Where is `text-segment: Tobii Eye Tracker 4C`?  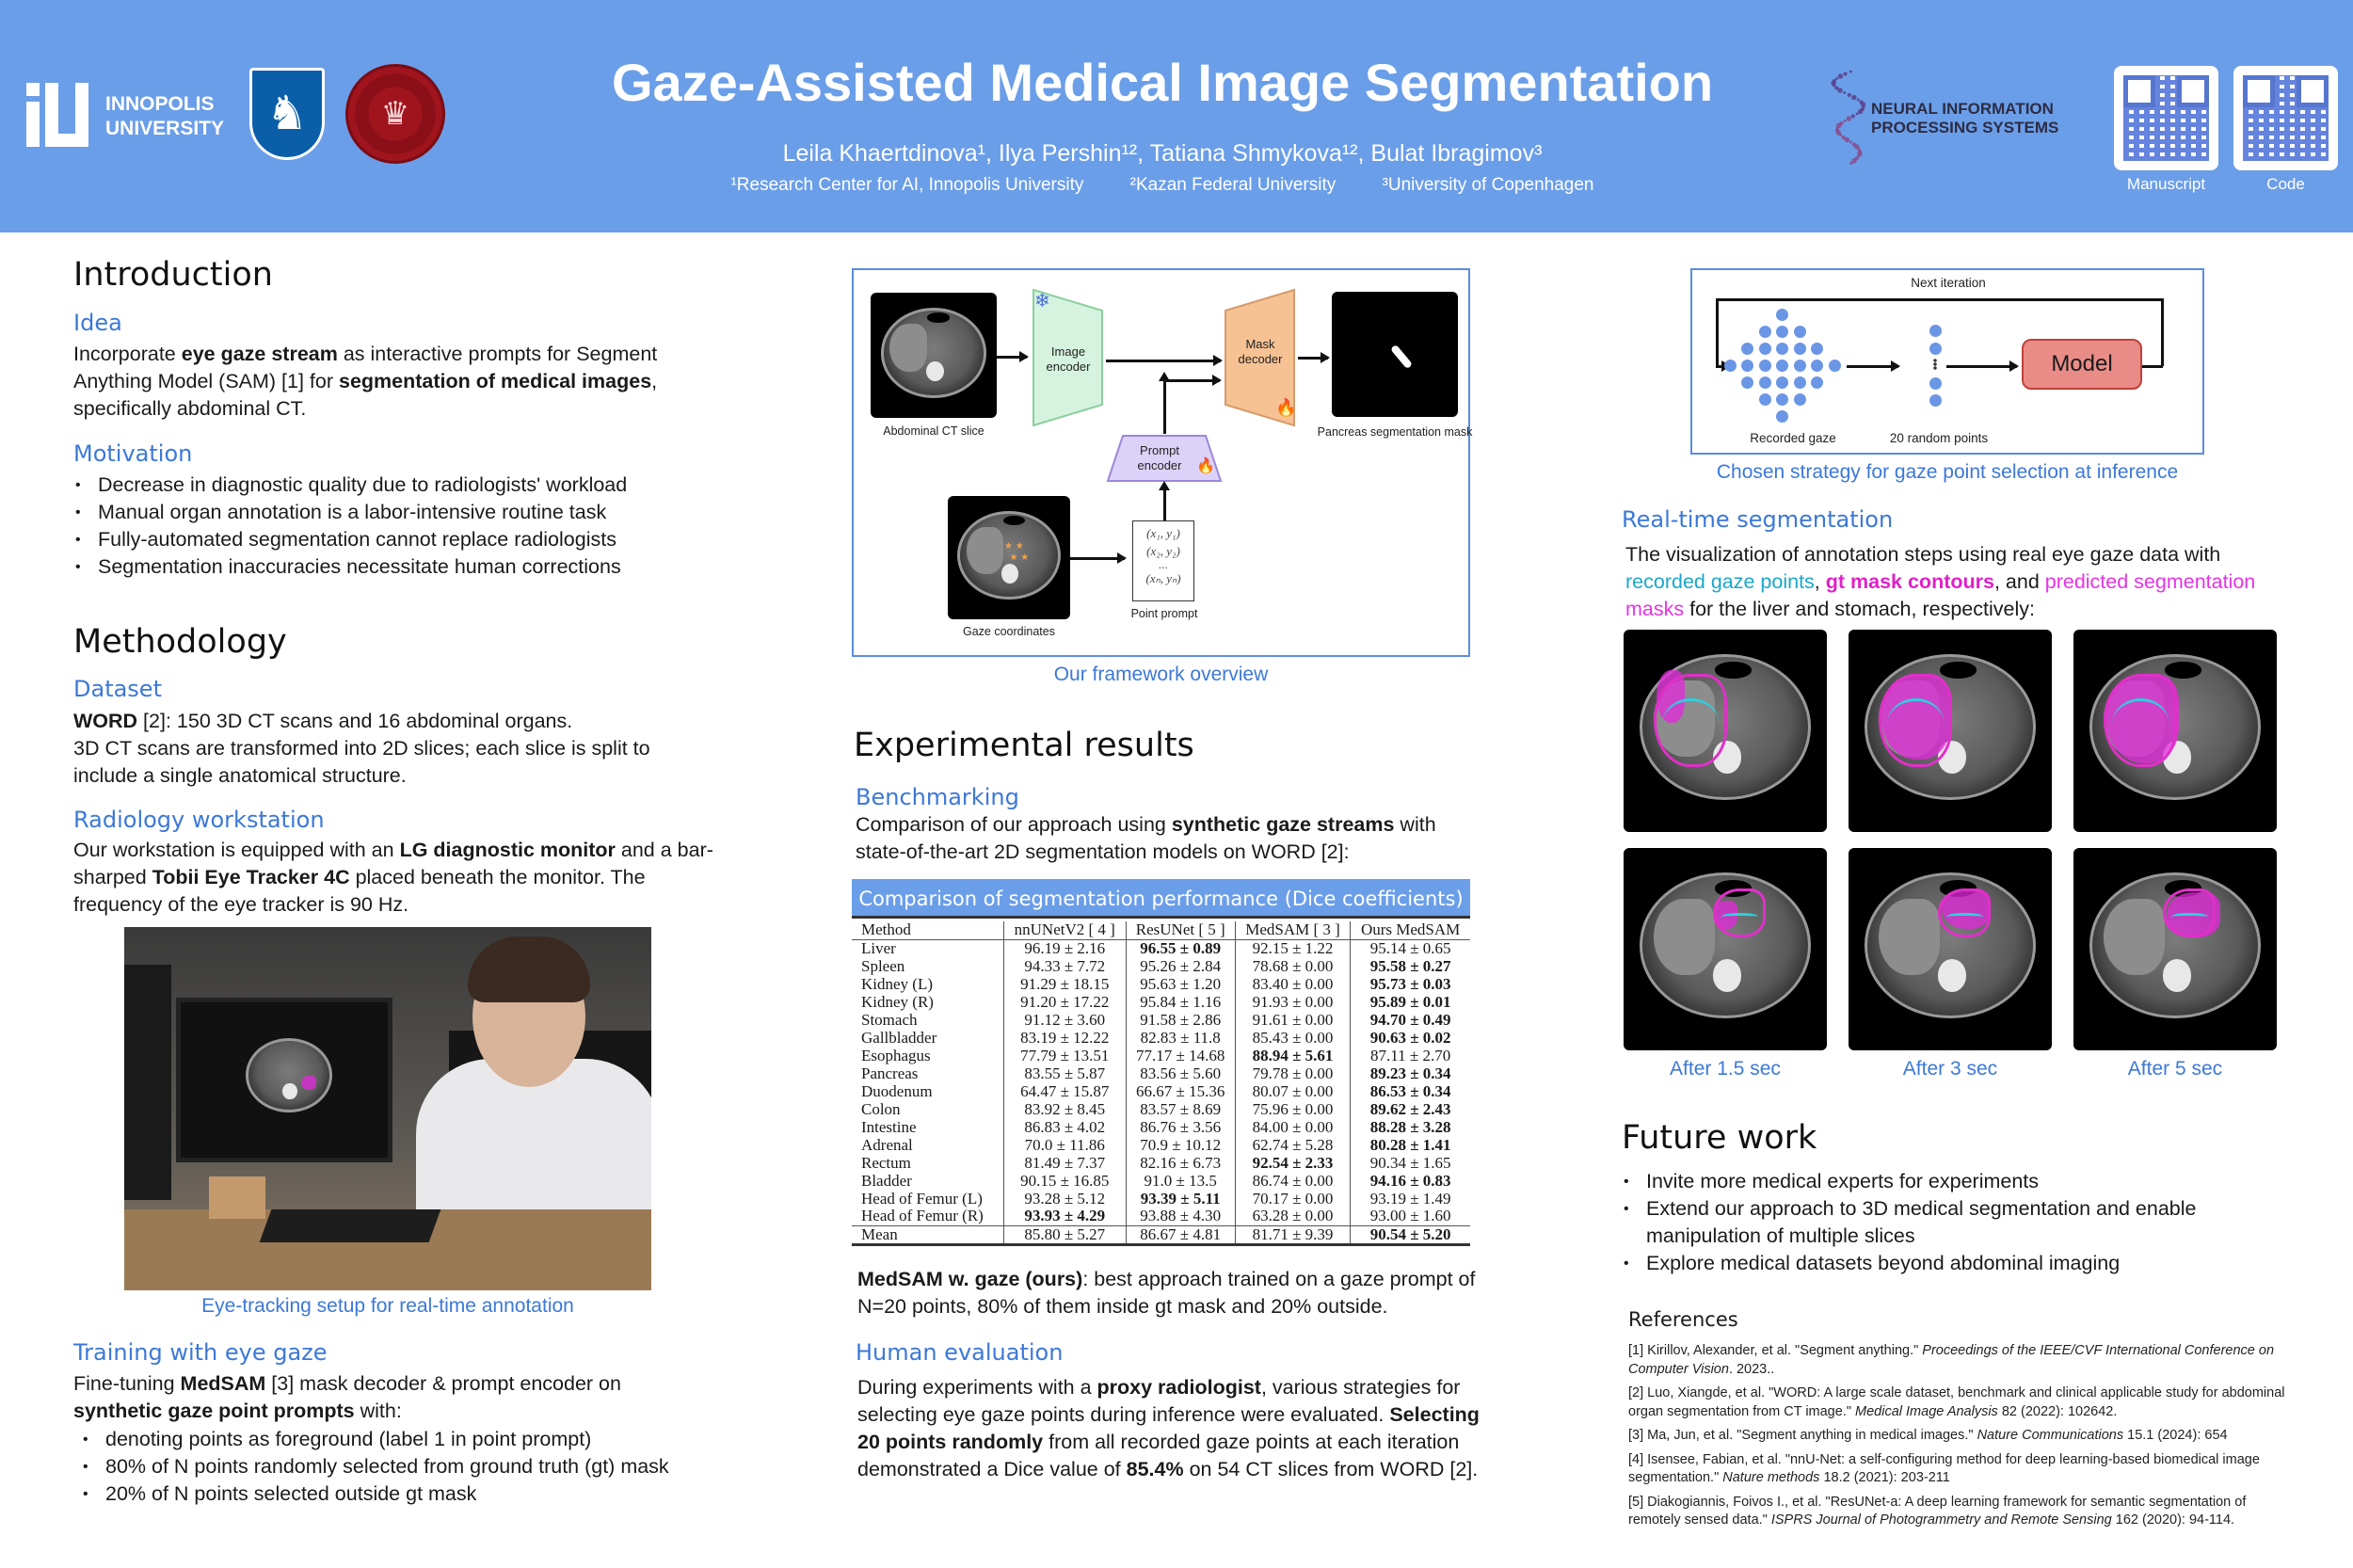
text-segment: Tobii Eye Tracker 4C is located at coordinates (251, 877).